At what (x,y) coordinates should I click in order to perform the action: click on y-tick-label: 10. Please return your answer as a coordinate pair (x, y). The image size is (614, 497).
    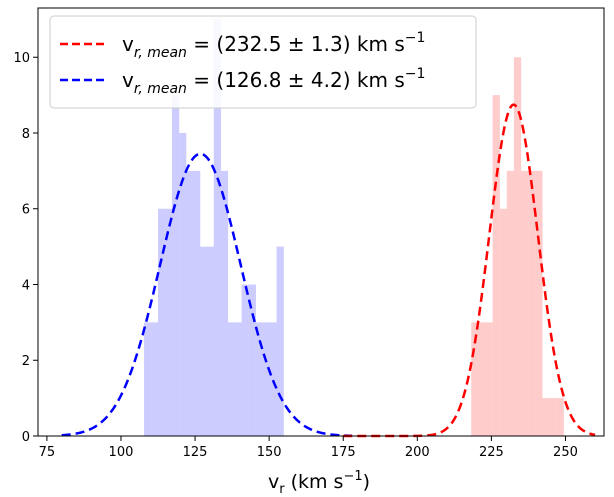
    Looking at the image, I should click on (21, 58).